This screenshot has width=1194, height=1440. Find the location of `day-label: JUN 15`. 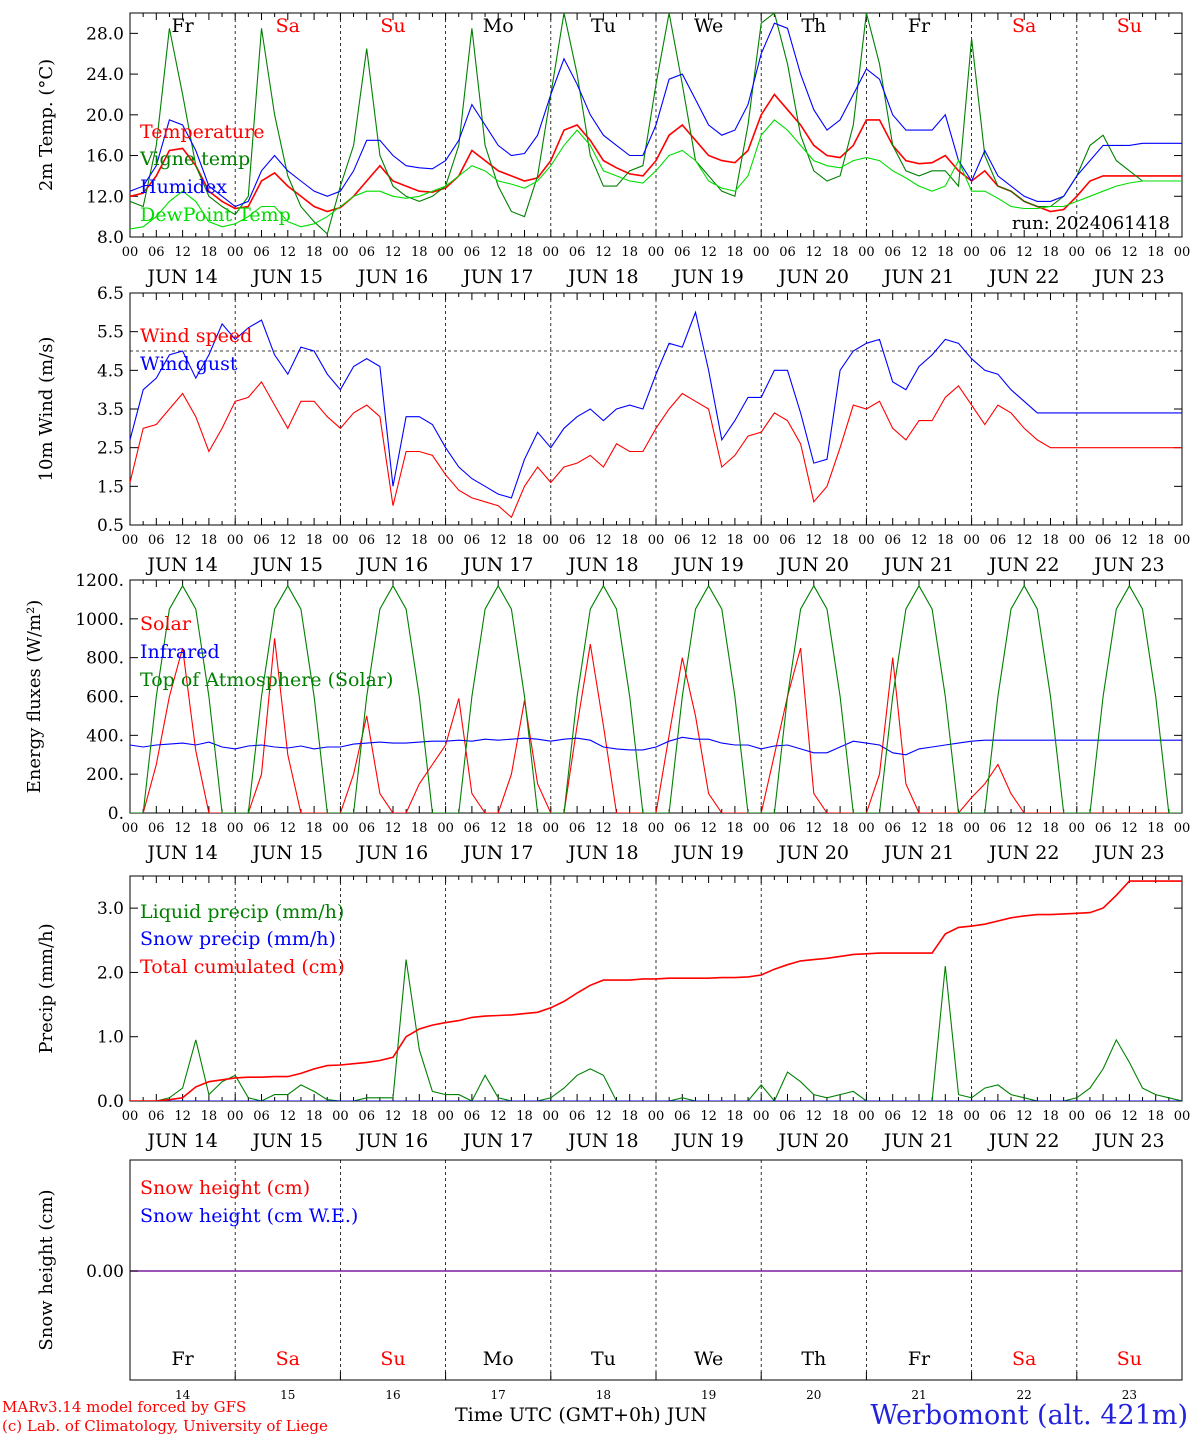

day-label: JUN 15 is located at coordinates (287, 853).